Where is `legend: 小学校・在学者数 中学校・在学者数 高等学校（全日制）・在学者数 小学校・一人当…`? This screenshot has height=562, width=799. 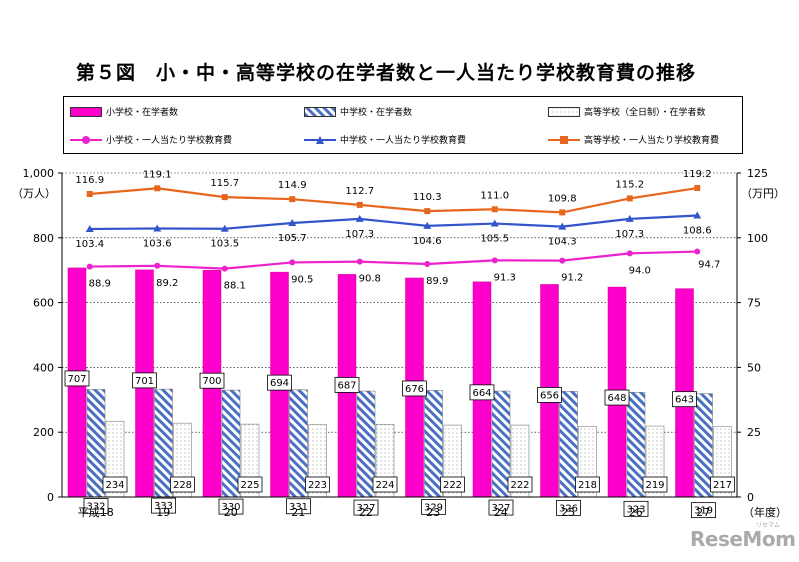 legend: 小学校・在学者数 中学校・在学者数 高等学校（全日制）・在学者数 小学校・一人当… is located at coordinates (403, 125).